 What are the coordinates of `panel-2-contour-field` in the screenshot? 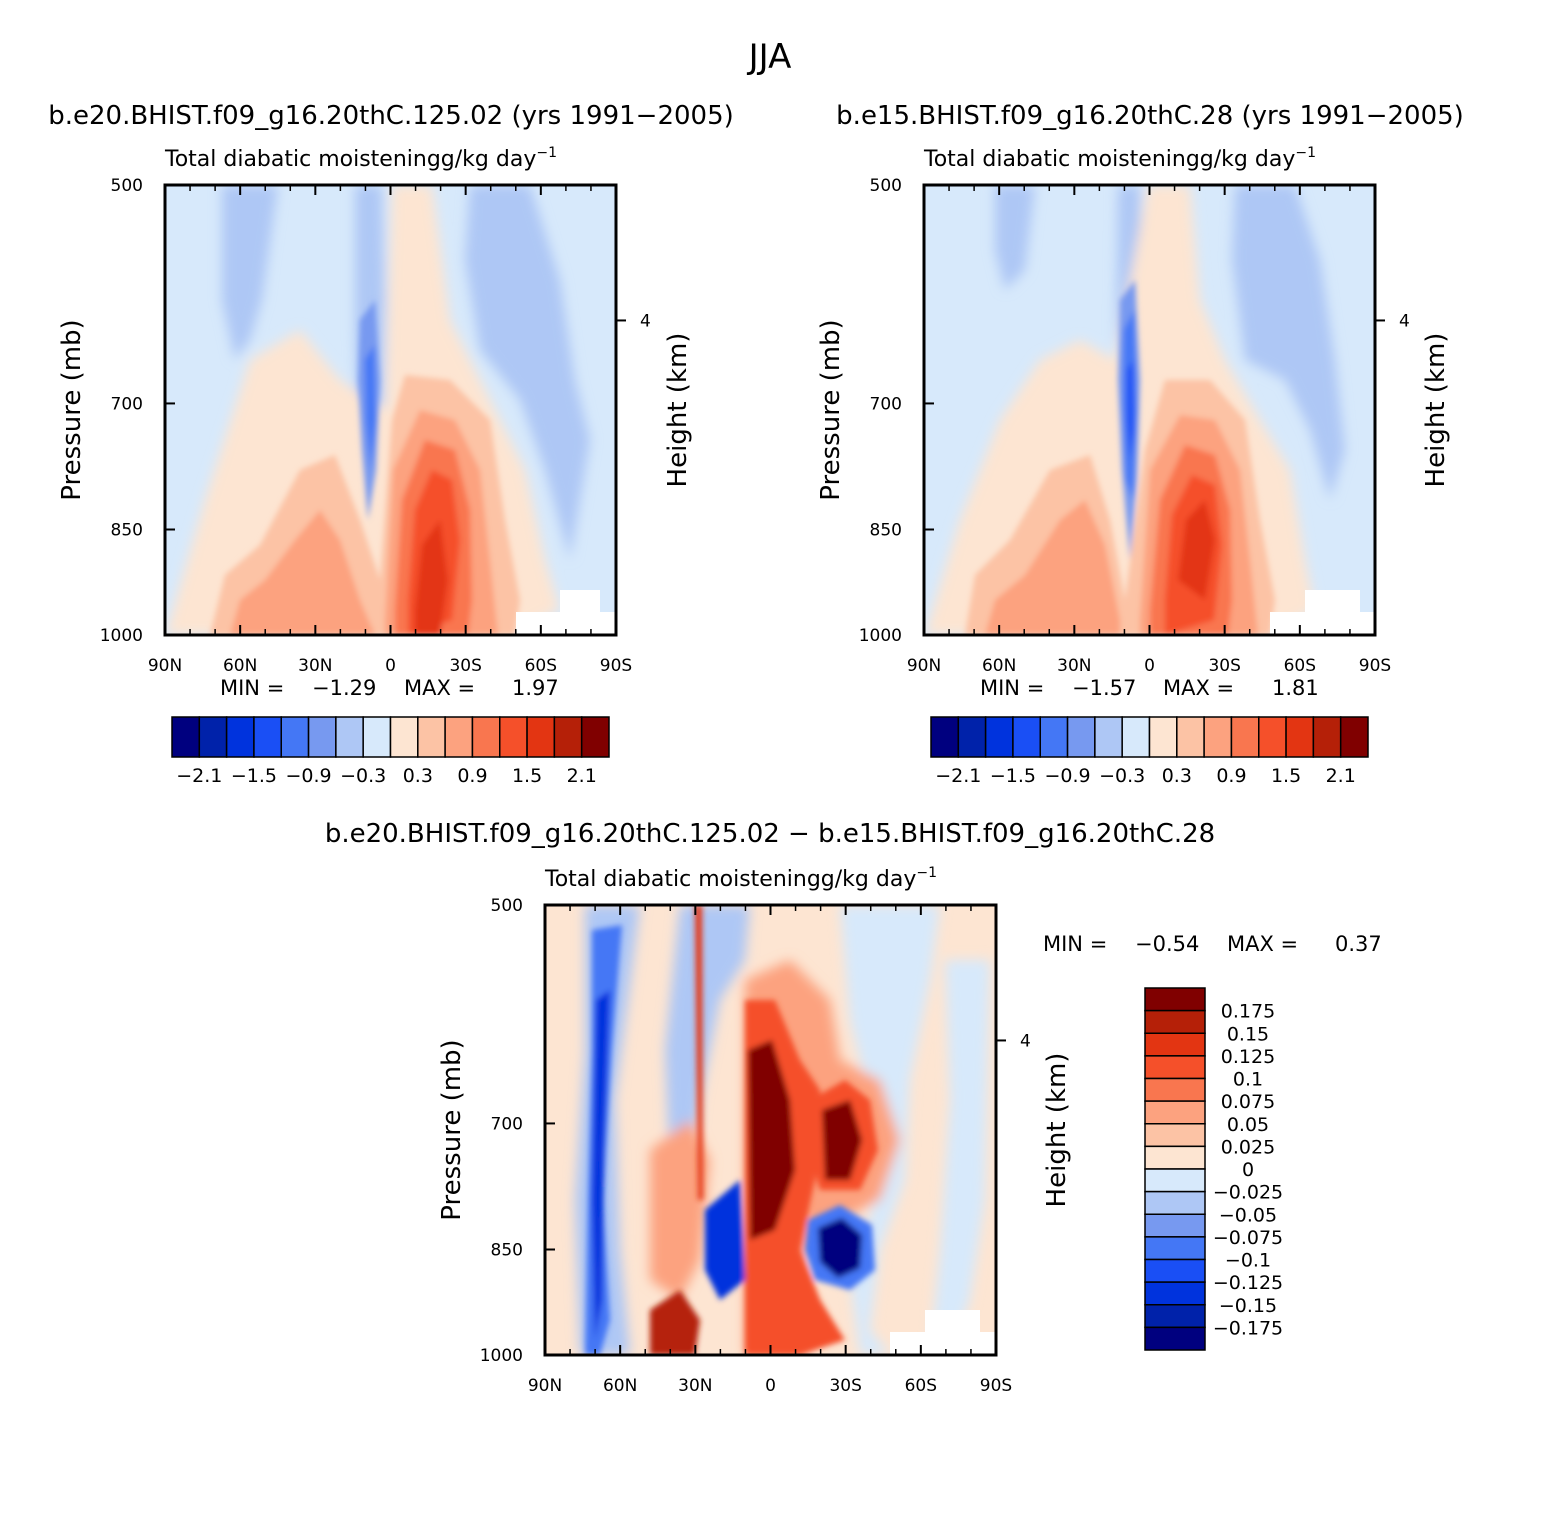 It's located at (1149, 410).